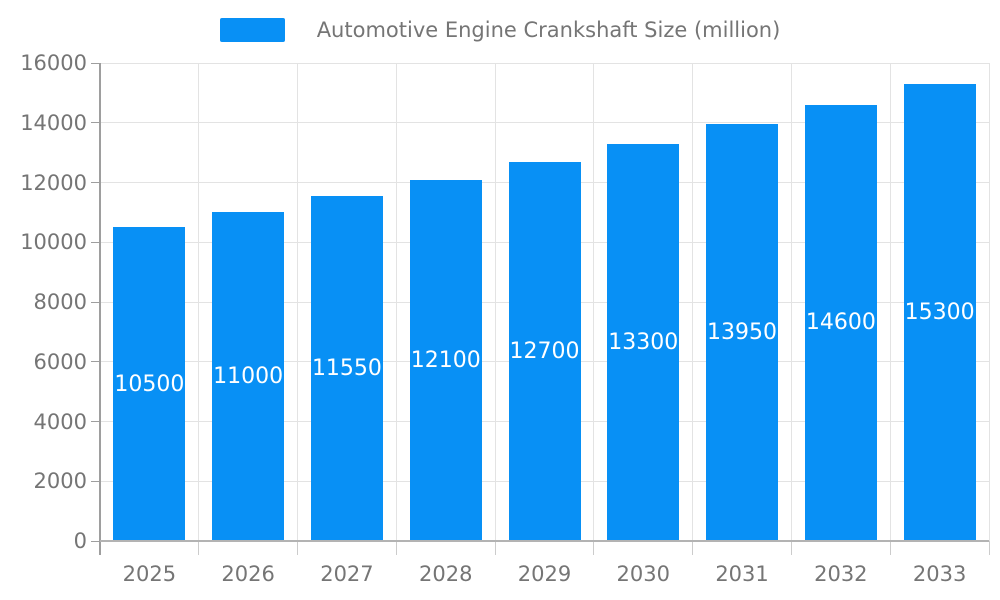 This screenshot has width=1000, height=600. What do you see at coordinates (445, 574) in the screenshot?
I see `x-axis-tick-label: 2028` at bounding box center [445, 574].